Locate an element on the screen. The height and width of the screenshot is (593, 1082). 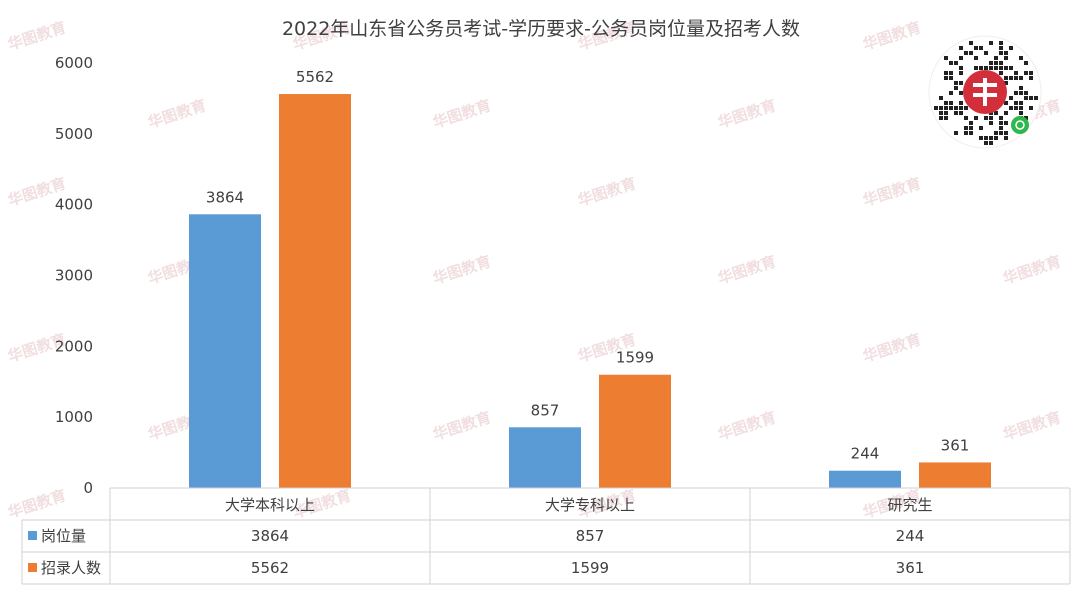
y-tick-label: 0 is located at coordinates (88, 488).